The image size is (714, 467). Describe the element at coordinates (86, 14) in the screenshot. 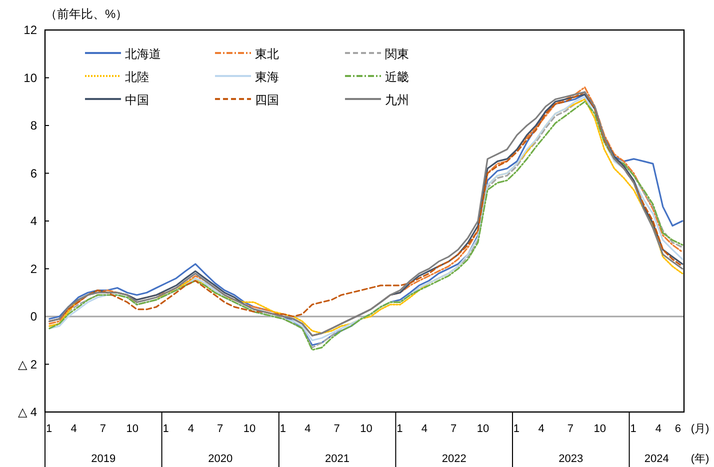

I see `y-axis-title: （前年比、%）` at that location.